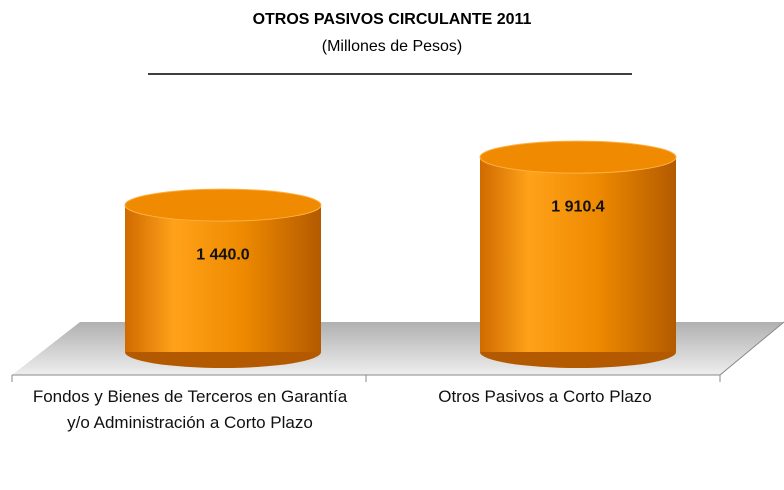  Describe the element at coordinates (545, 396) in the screenshot. I see `x-tick-label: Otros Pasivos a Corto Plazo` at that location.